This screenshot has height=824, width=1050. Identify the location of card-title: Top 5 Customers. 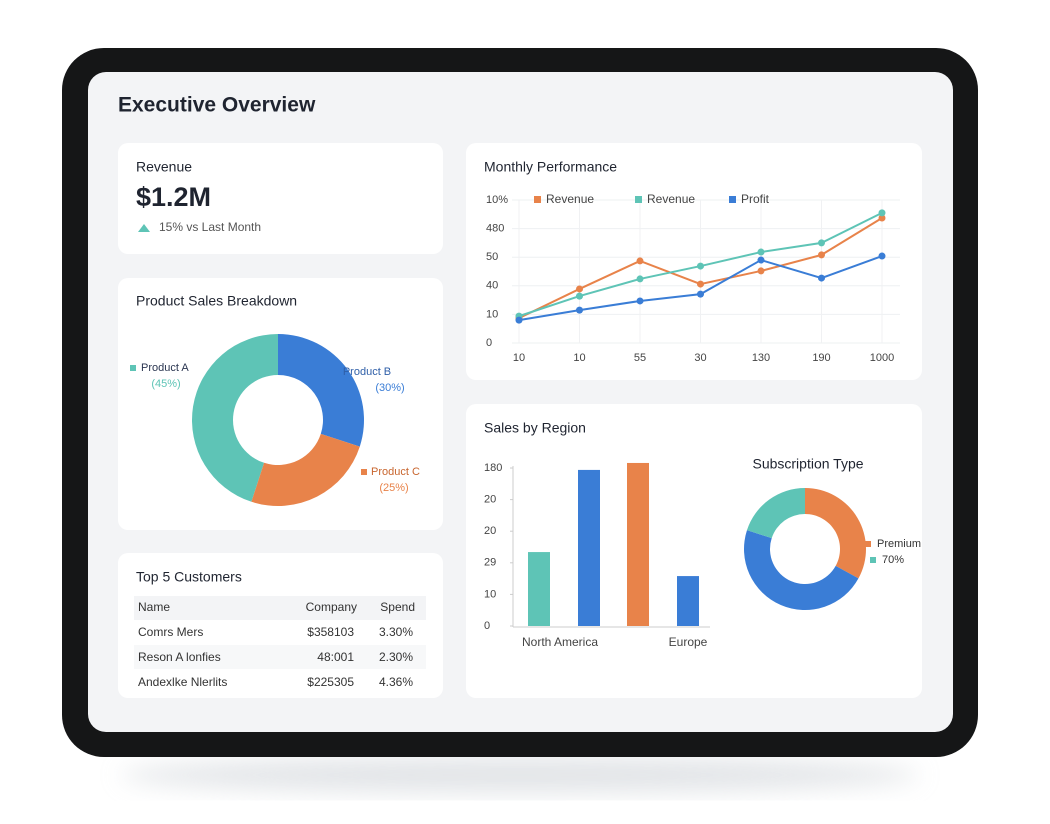
(189, 577).